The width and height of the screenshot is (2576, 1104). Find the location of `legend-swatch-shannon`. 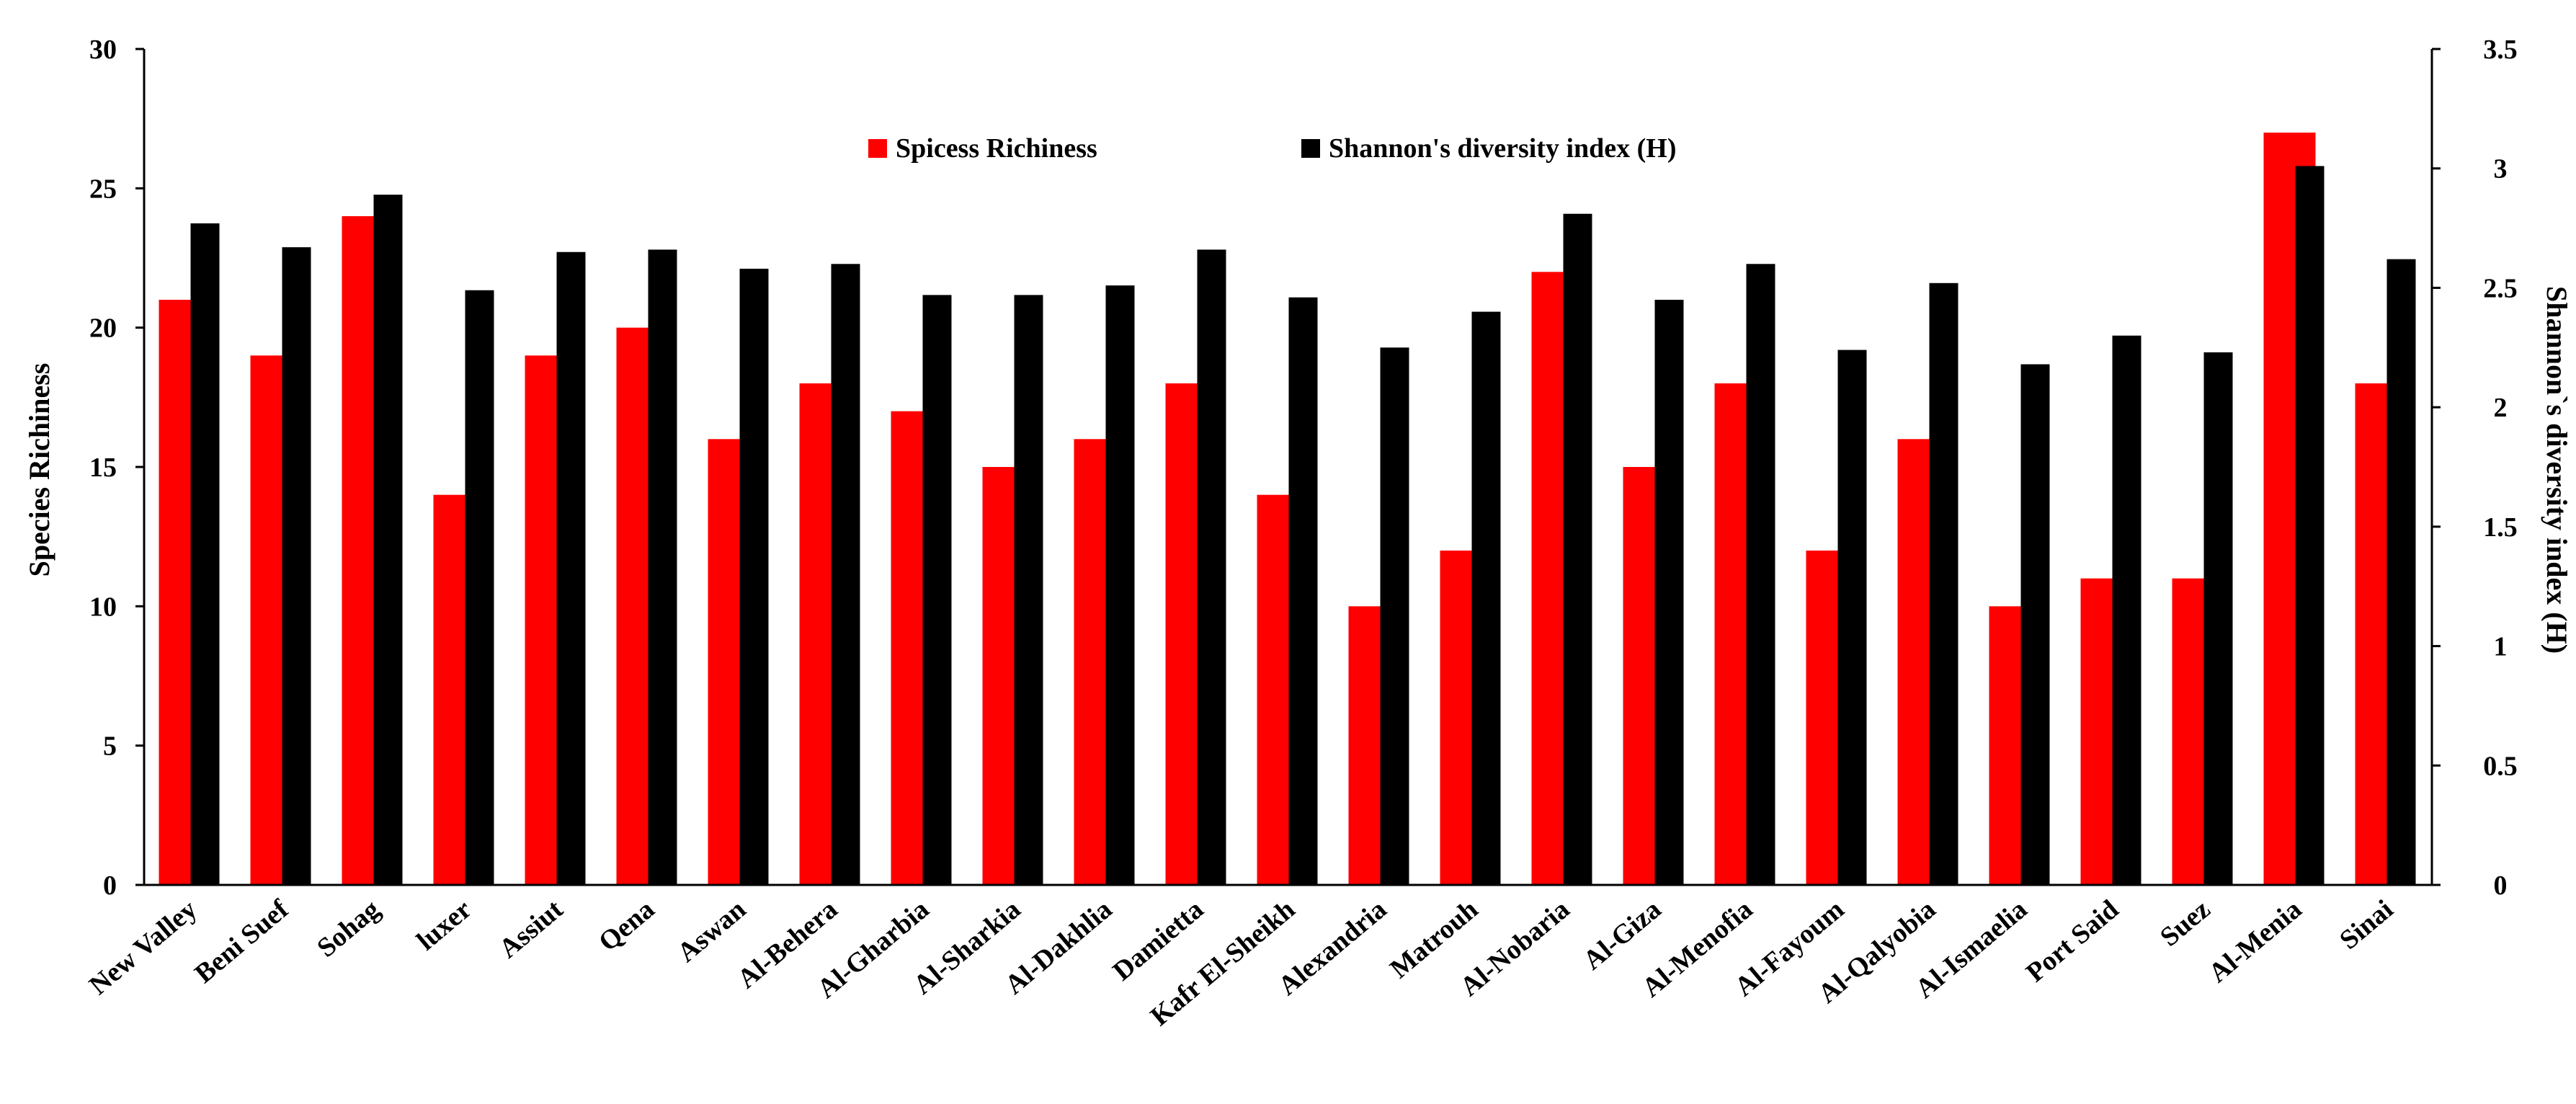

legend-swatch-shannon is located at coordinates (1310, 148).